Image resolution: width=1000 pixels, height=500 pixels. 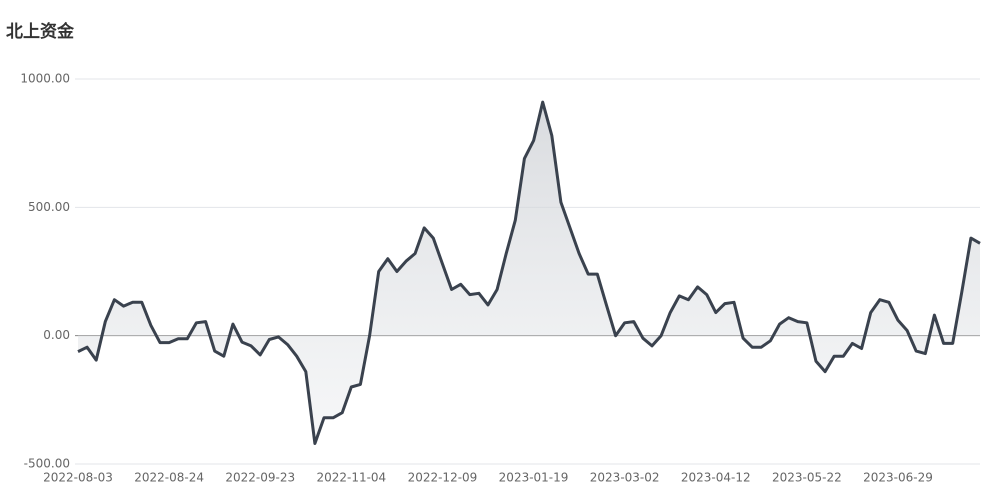 I want to click on x-tick-label: 2023-05-22, so click(x=807, y=478).